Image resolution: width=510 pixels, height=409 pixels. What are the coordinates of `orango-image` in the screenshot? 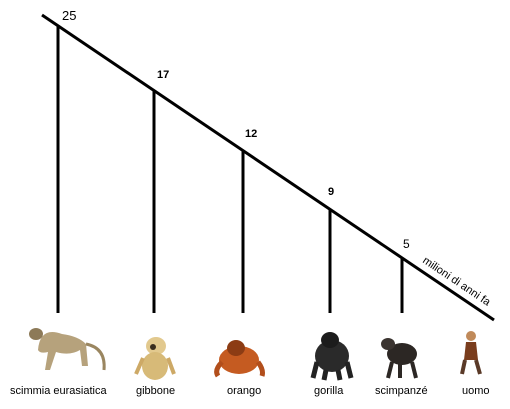 It's located at (239, 359).